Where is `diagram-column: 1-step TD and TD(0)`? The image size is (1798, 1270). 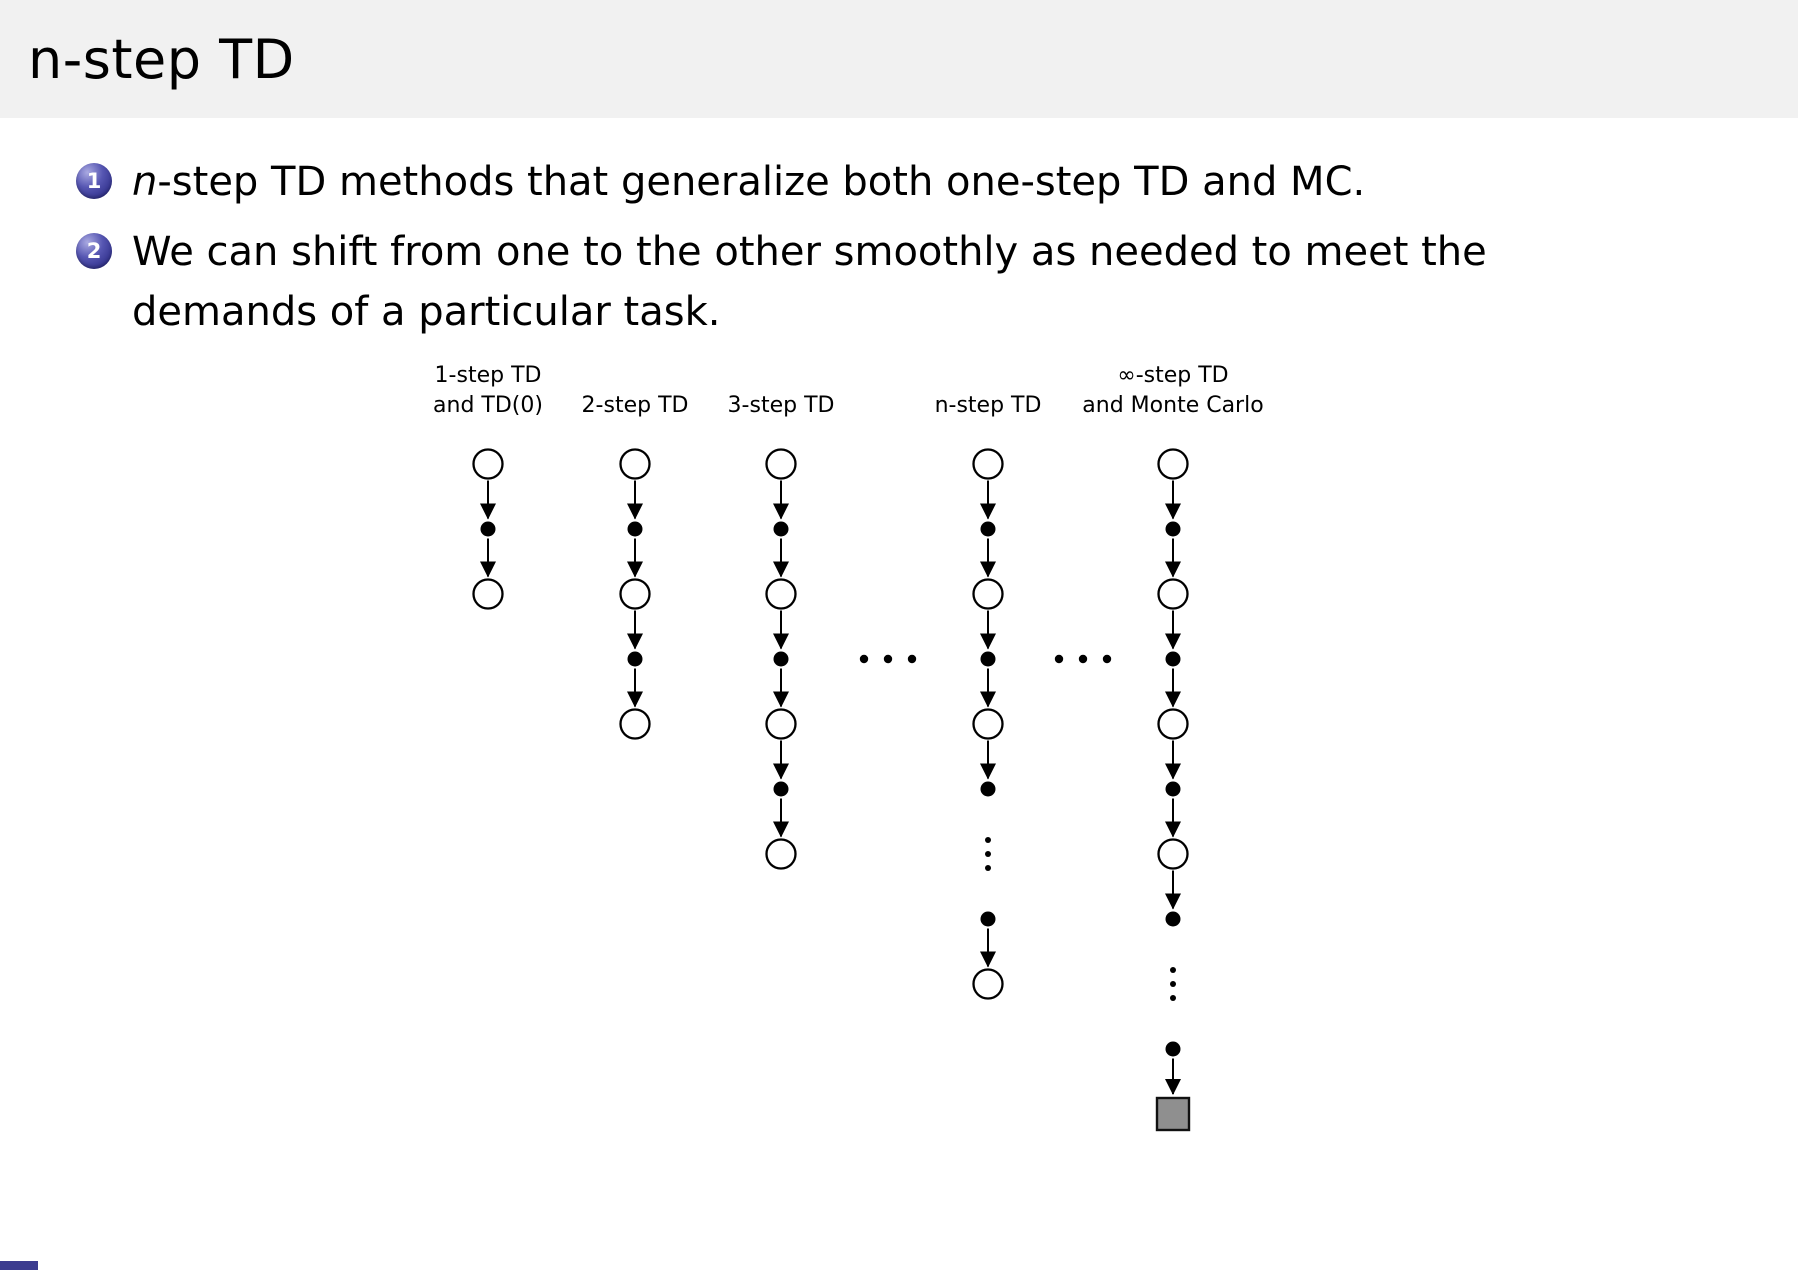
diagram-column: 1-step TD and TD(0) is located at coordinates (488, 486).